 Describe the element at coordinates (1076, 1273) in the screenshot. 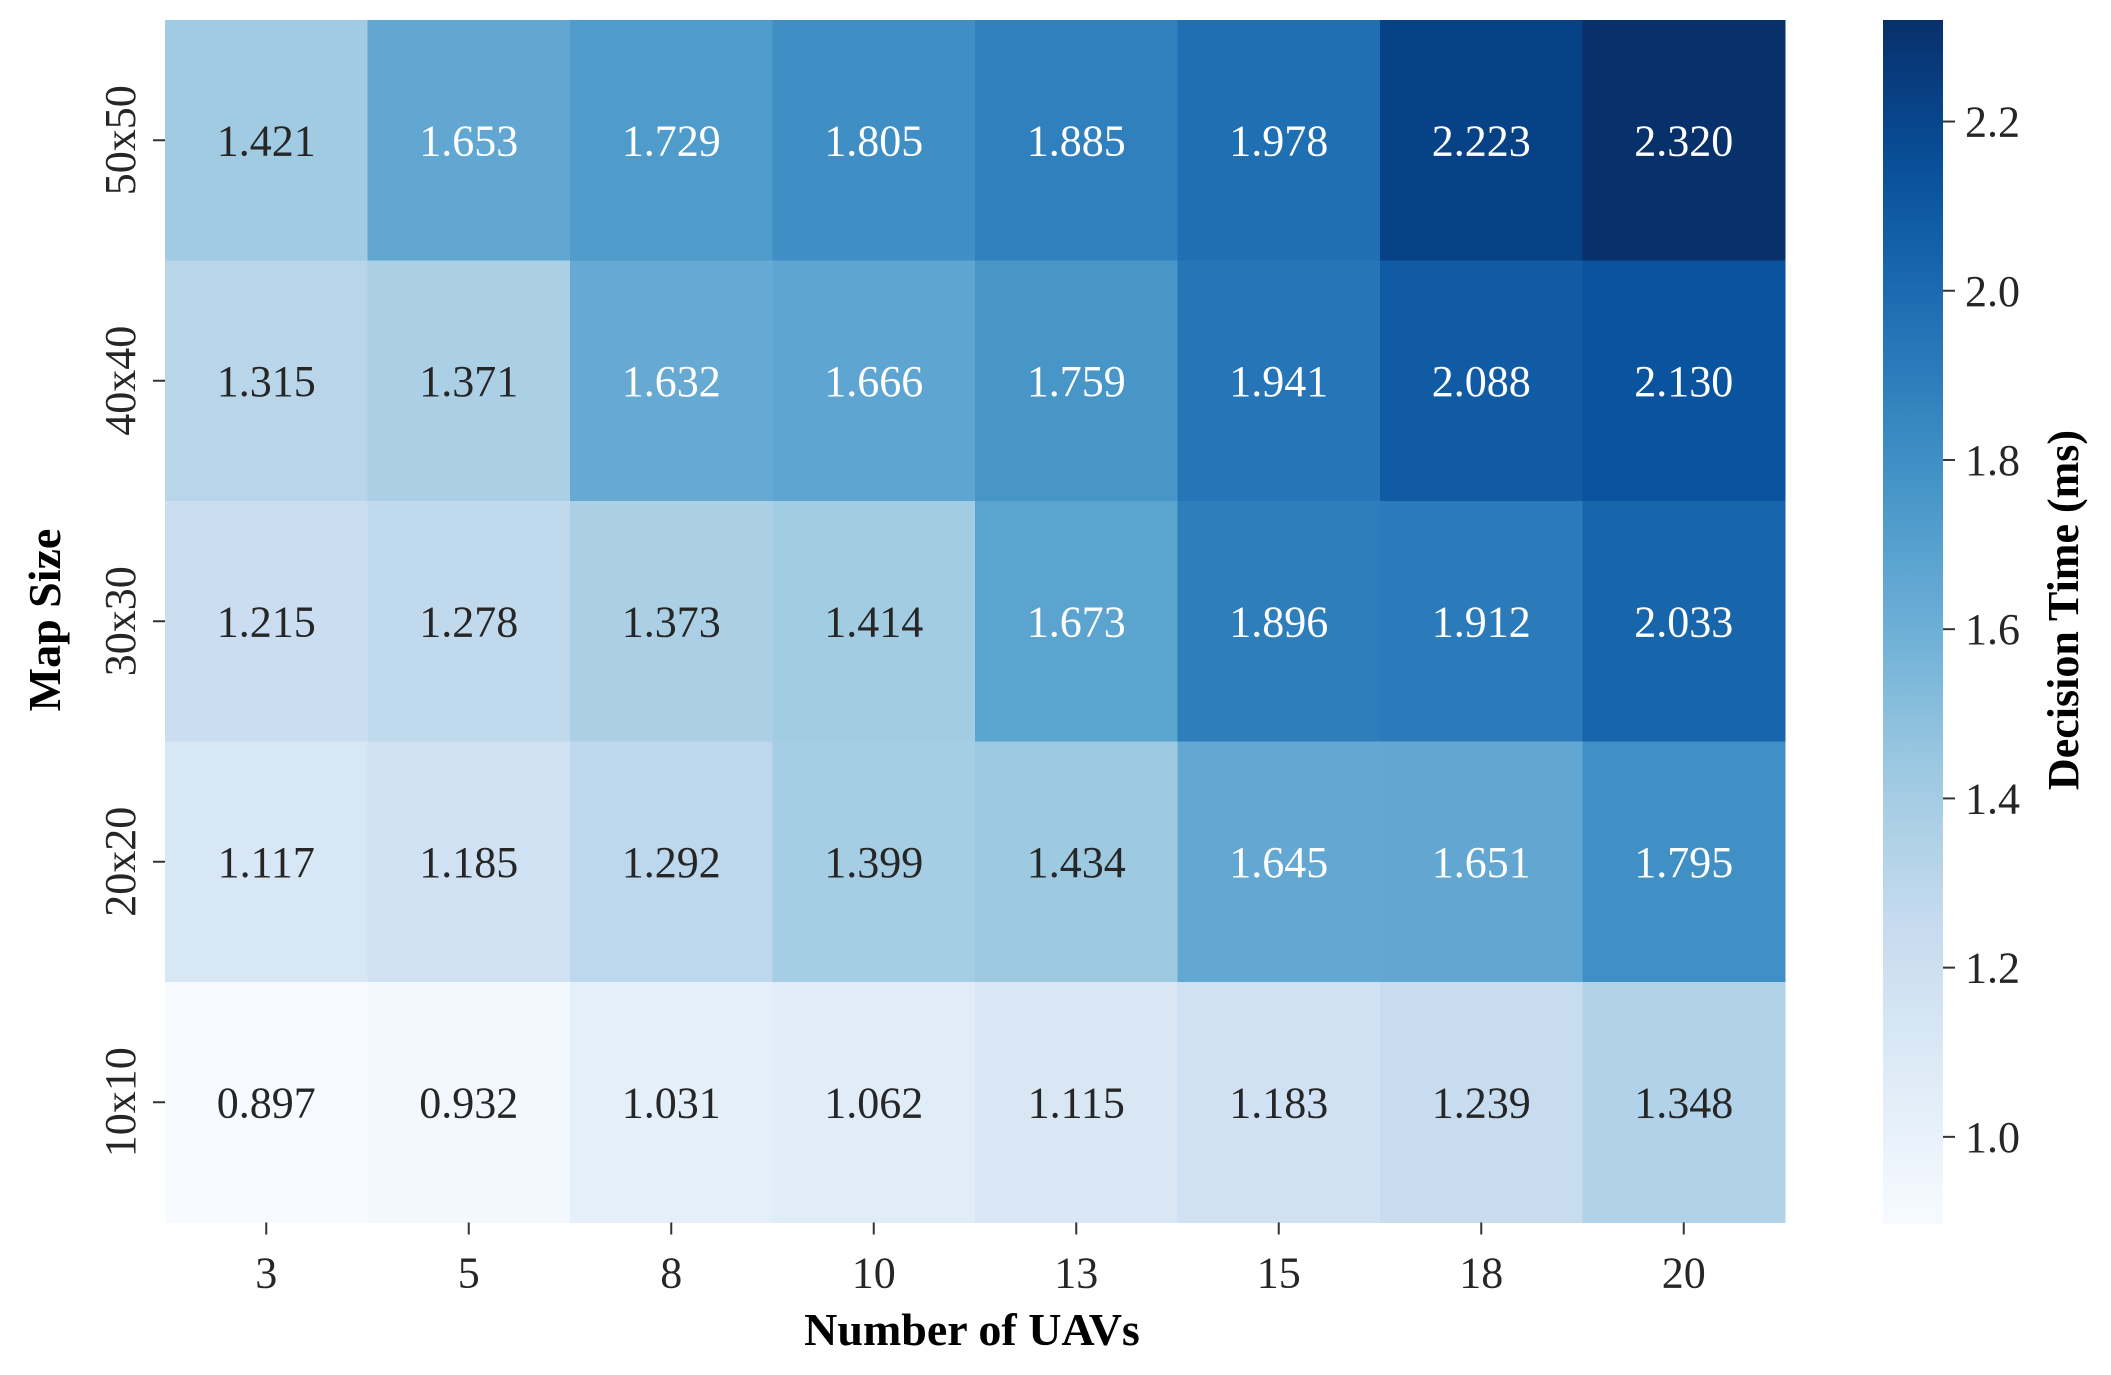

I see `x-tick-label-4: 13` at that location.